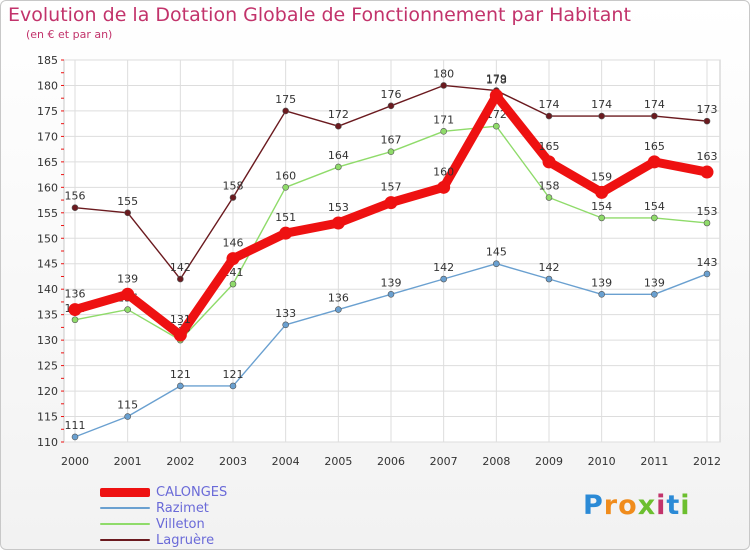 The height and width of the screenshot is (550, 750). I want to click on logo-letter: P, so click(593, 505).